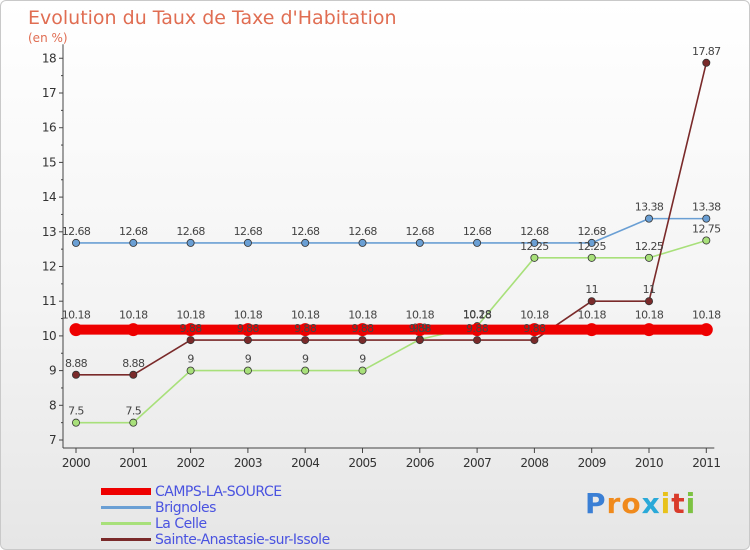 The height and width of the screenshot is (550, 750). I want to click on logo-letter: x, so click(651, 503).